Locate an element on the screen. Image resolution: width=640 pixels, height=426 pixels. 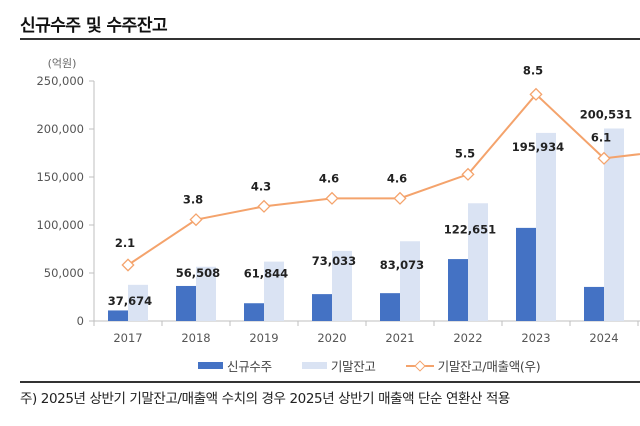
x-tick-label: 2020 is located at coordinates (331, 338).